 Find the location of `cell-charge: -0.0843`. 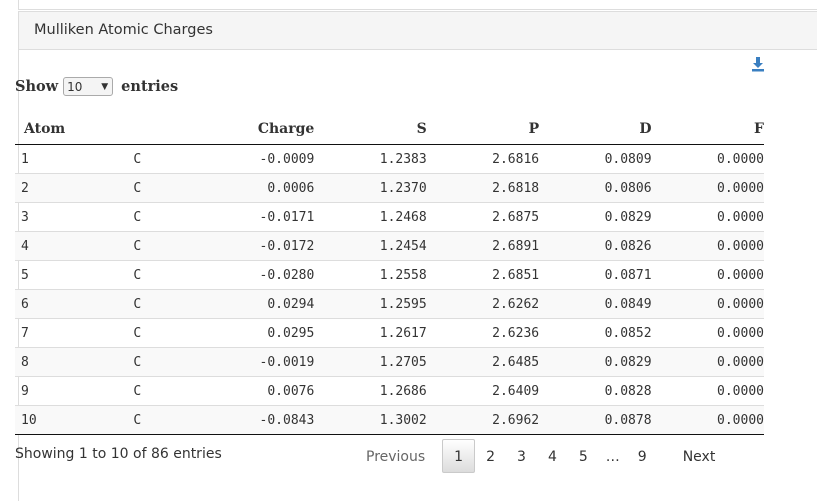

cell-charge: -0.0843 is located at coordinates (253, 420).